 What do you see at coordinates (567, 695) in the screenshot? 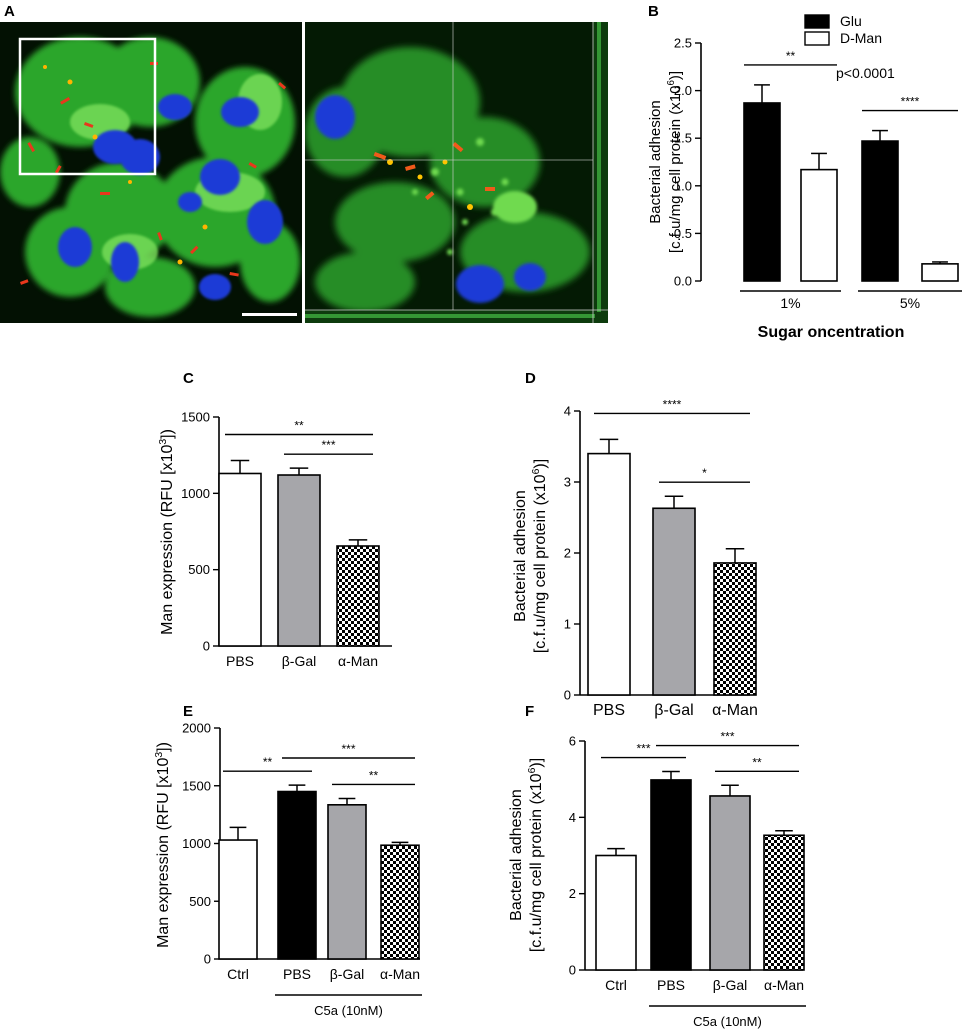
I see `y-tick-label-d: 0` at bounding box center [567, 695].